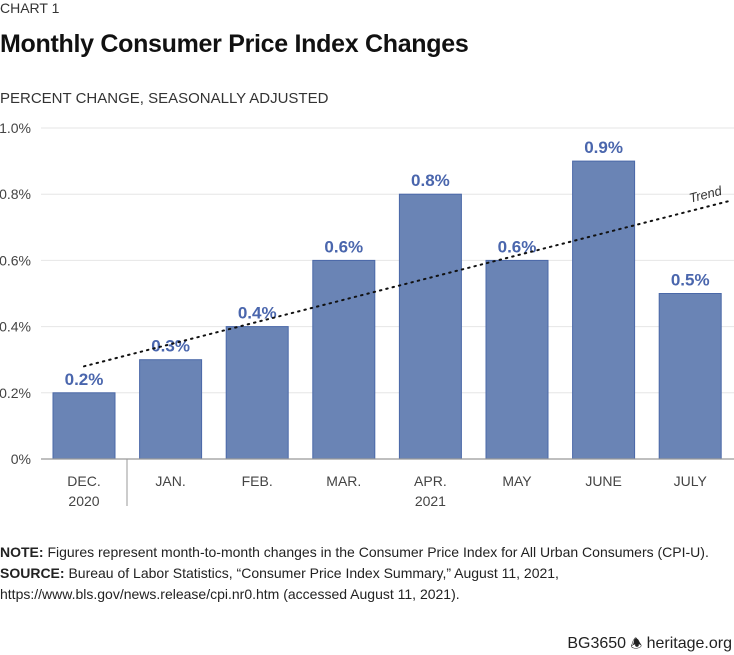  I want to click on x-tick-label: MAR., so click(343, 481).